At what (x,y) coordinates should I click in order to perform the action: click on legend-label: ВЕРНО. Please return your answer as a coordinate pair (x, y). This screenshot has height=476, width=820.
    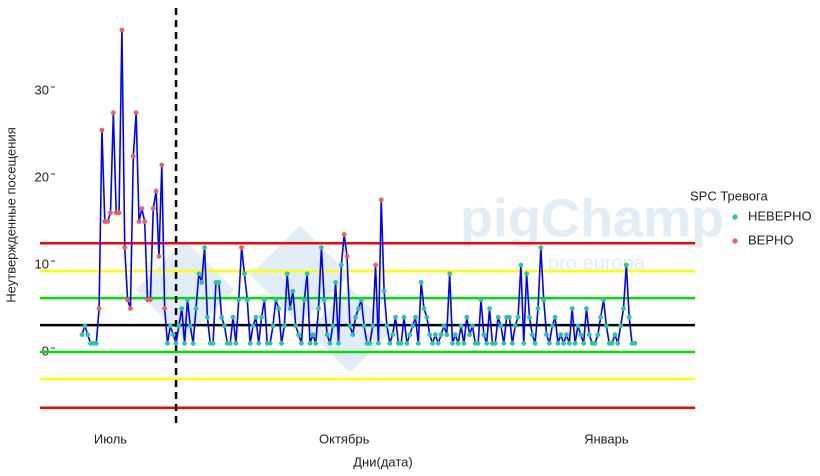
    Looking at the image, I should click on (771, 239).